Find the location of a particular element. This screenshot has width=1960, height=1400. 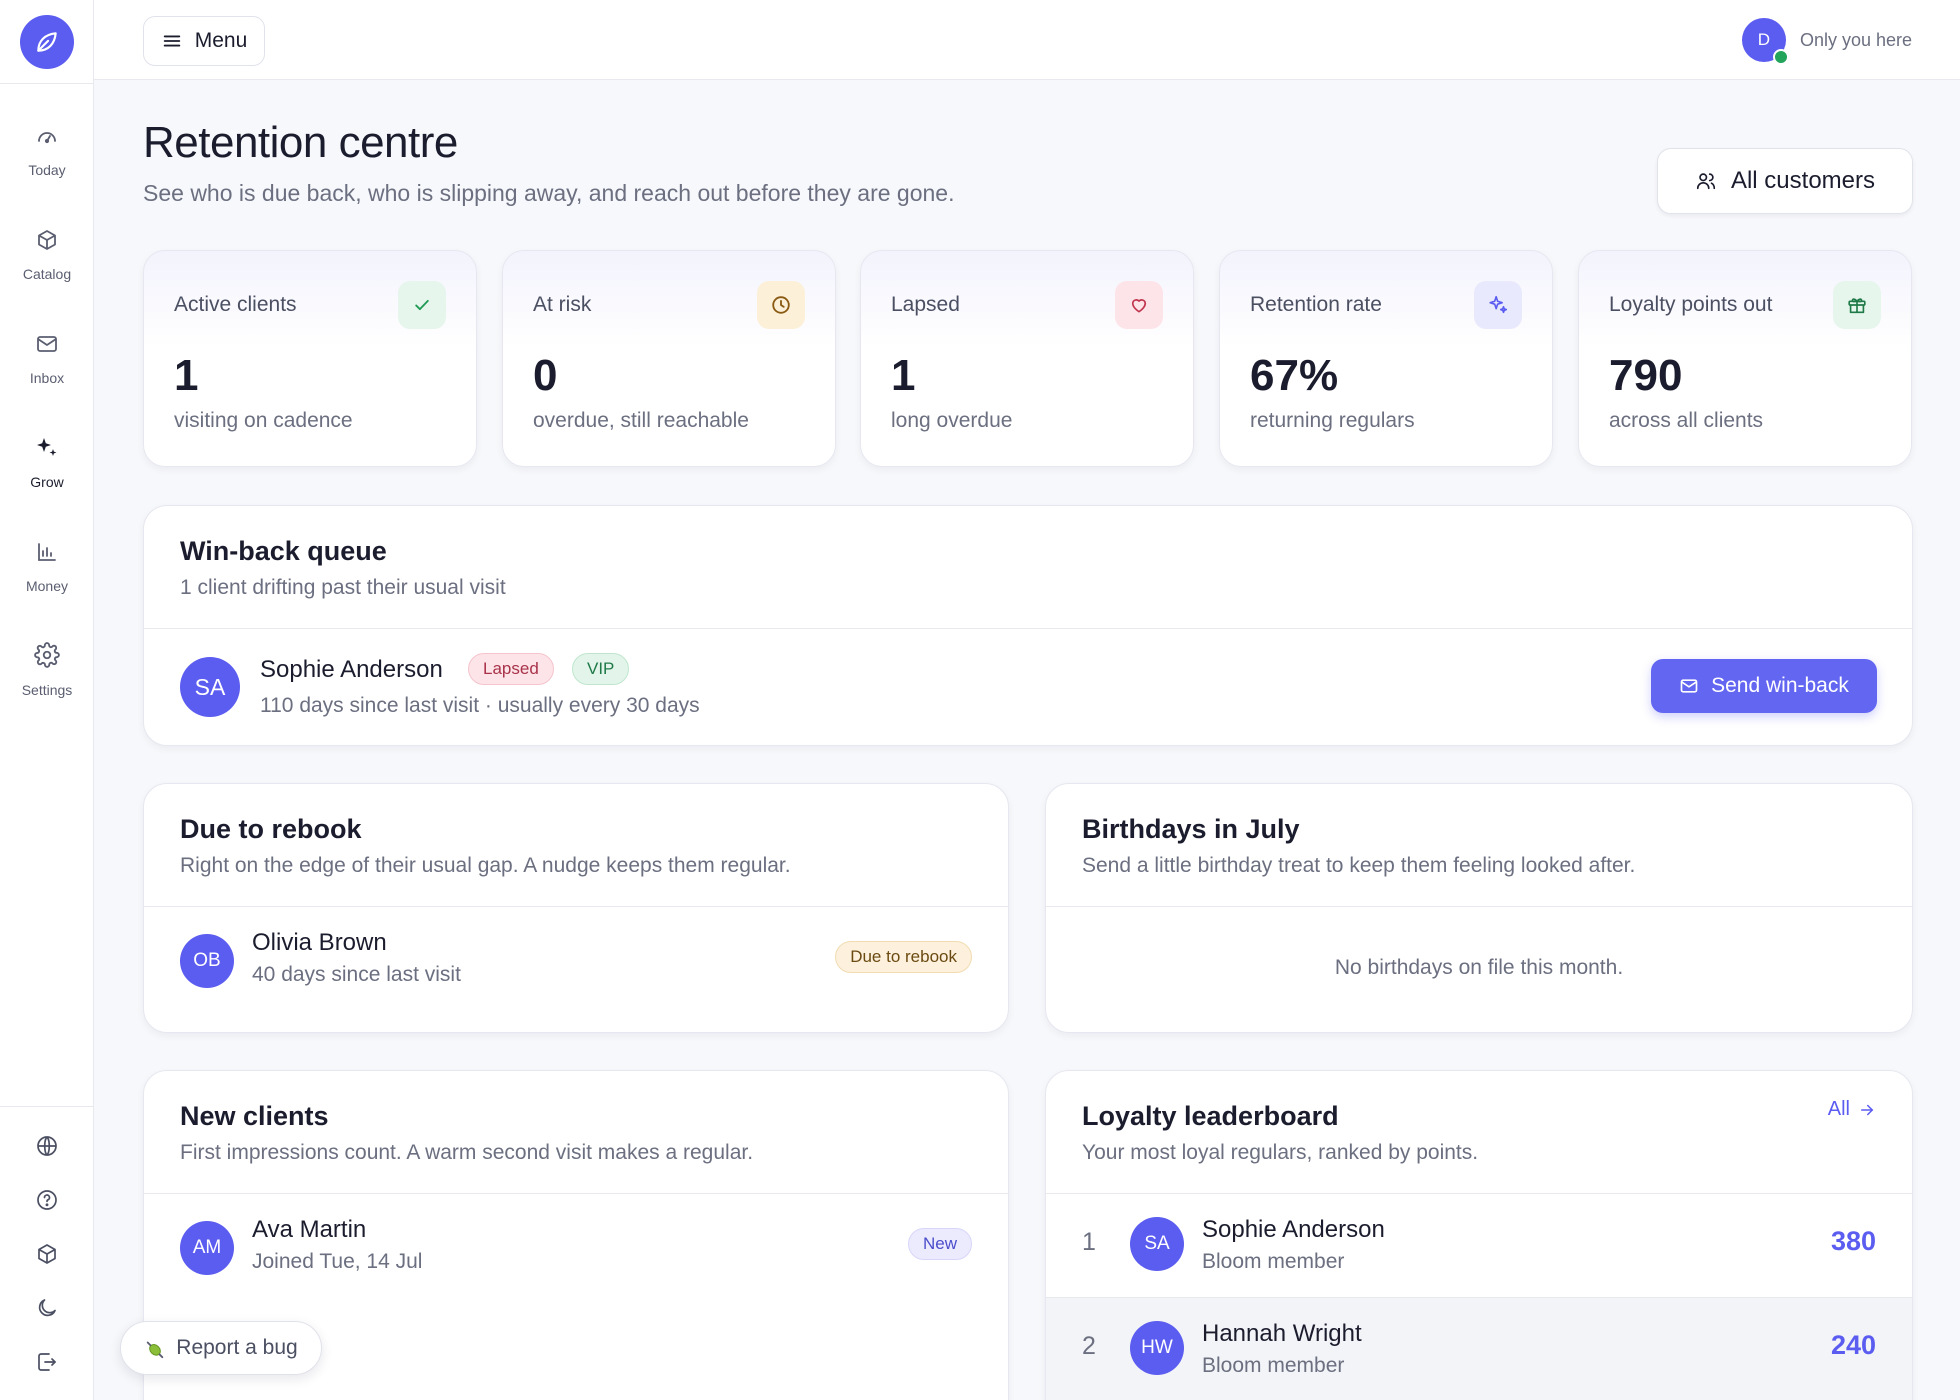

menu-label: Menu is located at coordinates (221, 40).